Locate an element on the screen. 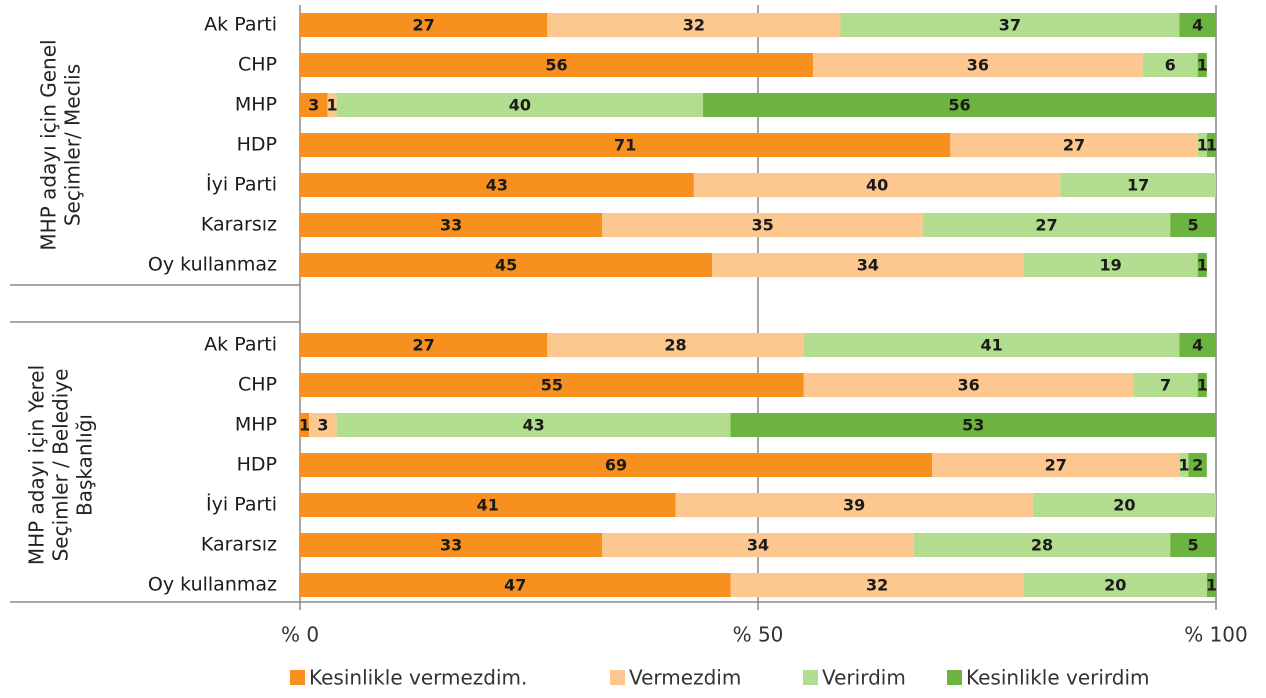 The image size is (1266, 698). group-label-line: MHP adayı için Yerel is located at coordinates (37, 465).